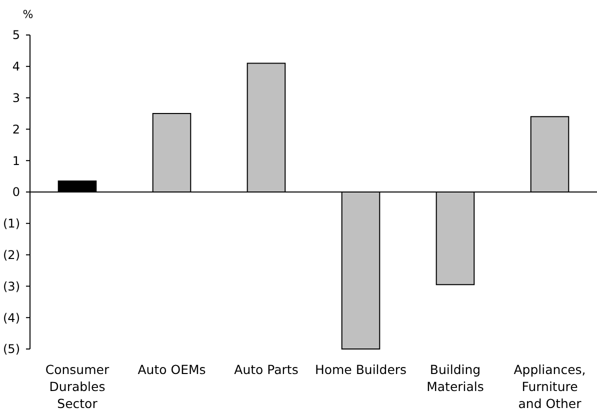  What do you see at coordinates (77, 386) in the screenshot?
I see `x-tick-label: Consumer Durables Sector` at bounding box center [77, 386].